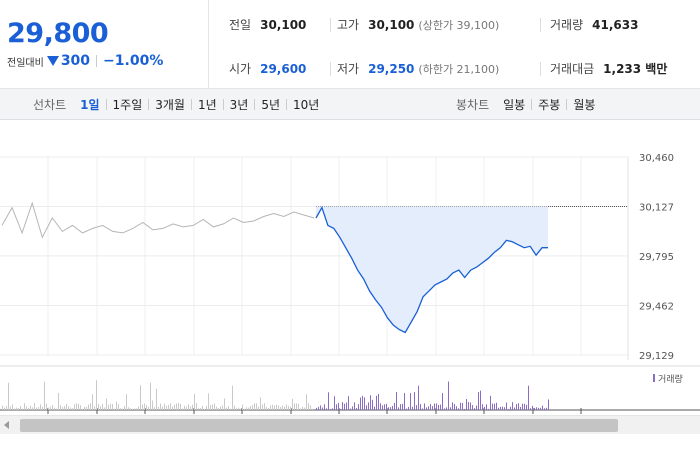 This screenshot has height=450, width=700. What do you see at coordinates (350, 104) in the screenshot?
I see `period-tab-bar: 선차트 1일 1주일 3개월 1년 3년 5년 10년 봉차트 일봉 주봉 월봉` at bounding box center [350, 104].